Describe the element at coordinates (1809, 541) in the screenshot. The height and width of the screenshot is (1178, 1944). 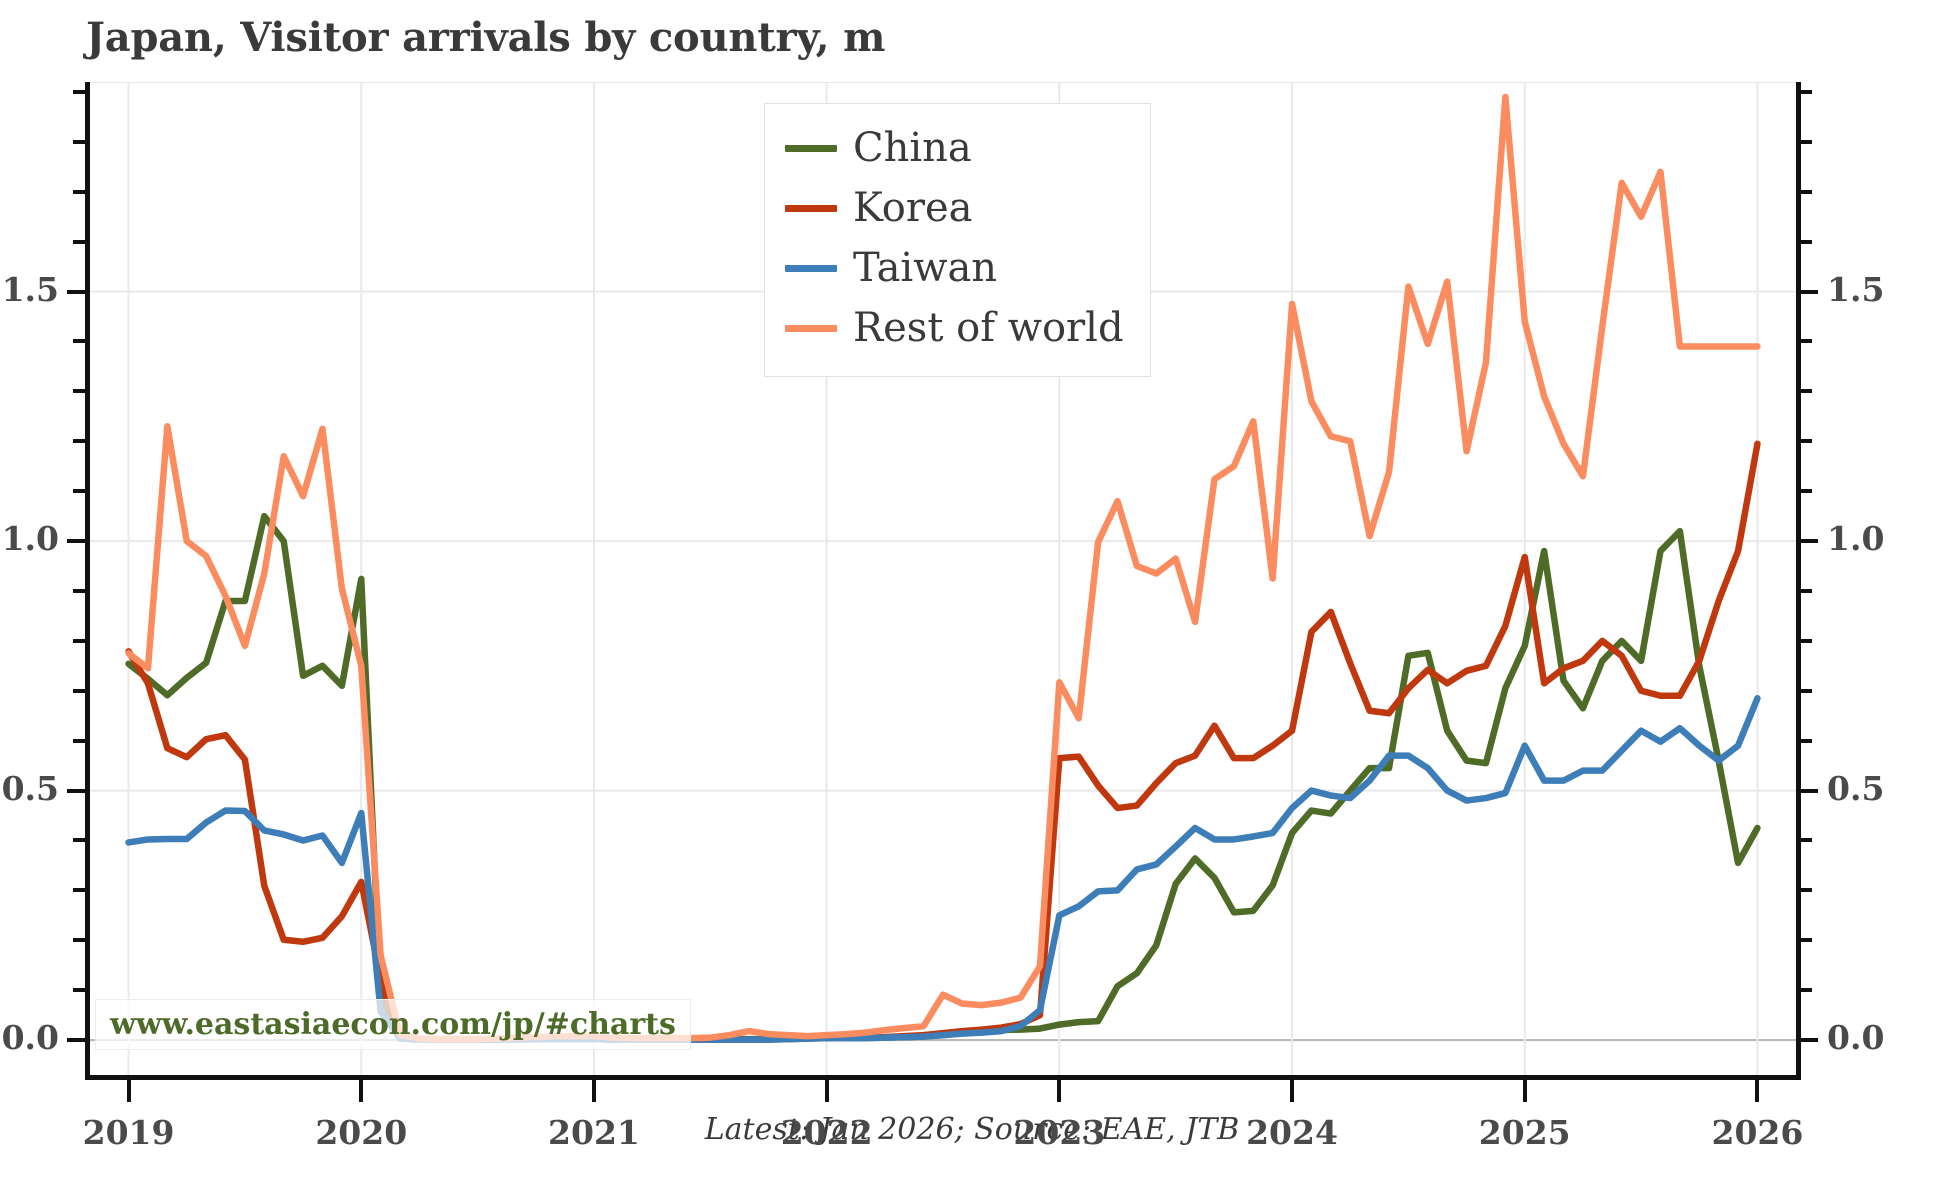
I see `y-tick-right-1.0` at that location.